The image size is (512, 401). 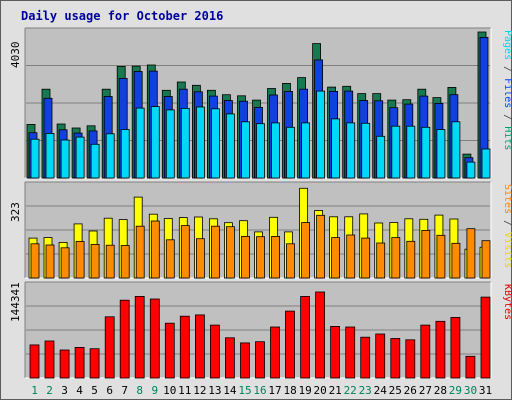 What do you see at coordinates (507, 250) in the screenshot?
I see `legend-entry: Visits` at bounding box center [507, 250].